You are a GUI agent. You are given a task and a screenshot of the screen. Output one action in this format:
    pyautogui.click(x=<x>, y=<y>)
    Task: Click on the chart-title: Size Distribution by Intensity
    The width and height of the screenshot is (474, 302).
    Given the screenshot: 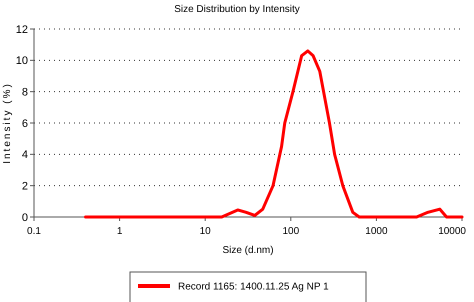 What is the action you would take?
    pyautogui.click(x=237, y=9)
    